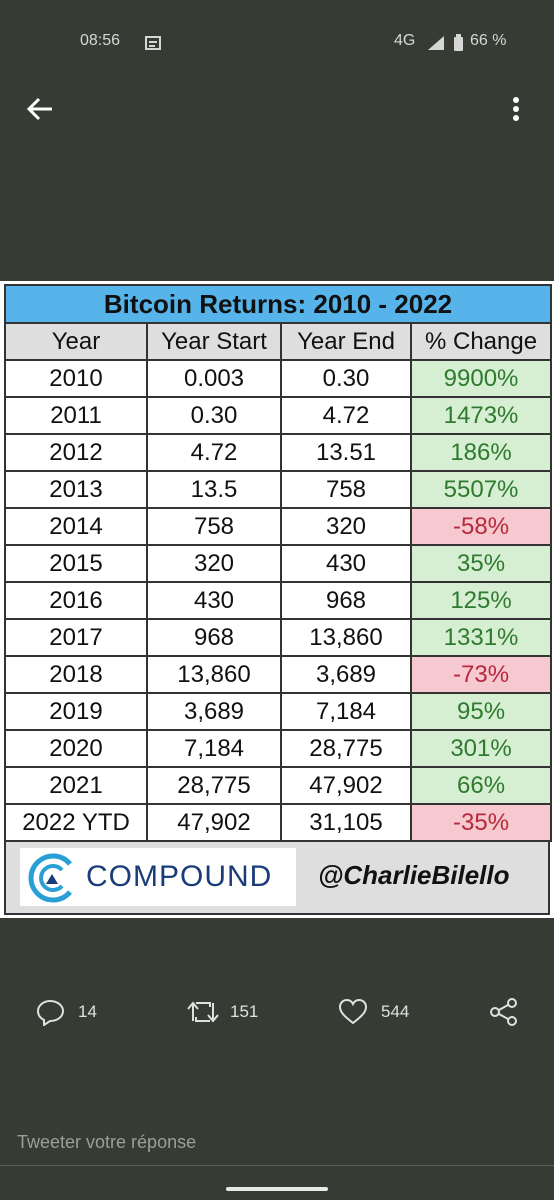  I want to click on table-cell: 2011, so click(76, 415).